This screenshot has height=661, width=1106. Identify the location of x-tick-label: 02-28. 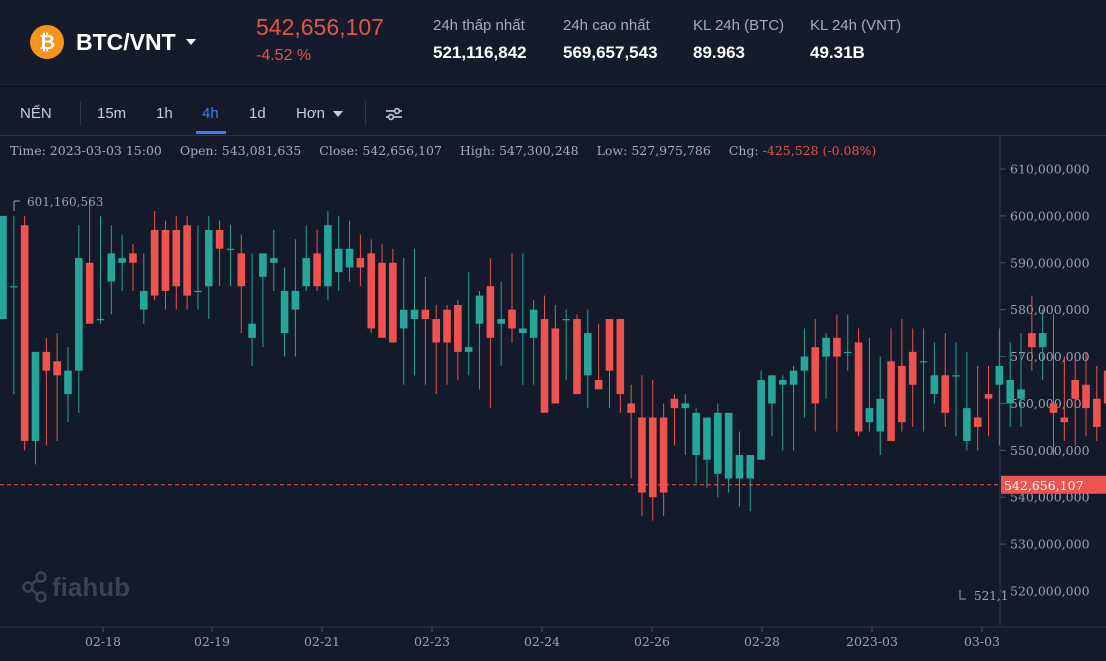
(762, 641).